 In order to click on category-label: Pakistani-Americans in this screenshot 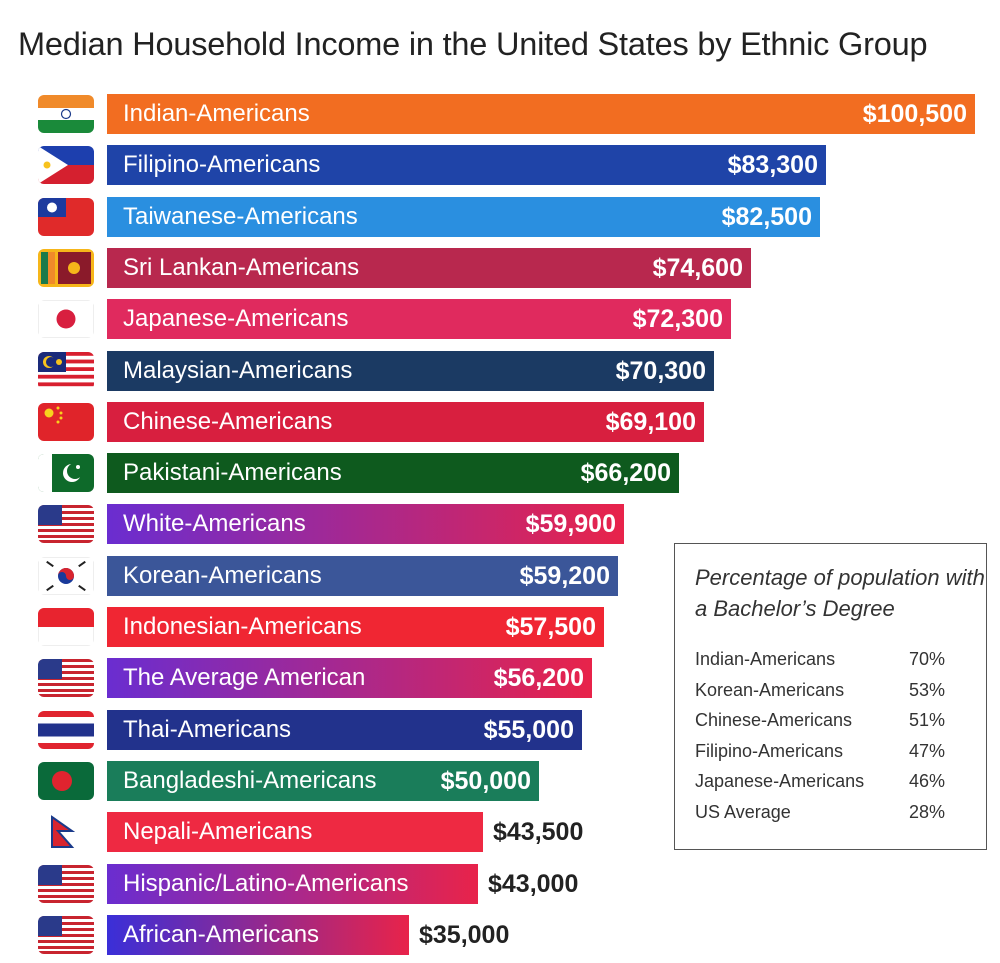, I will do `click(232, 472)`.